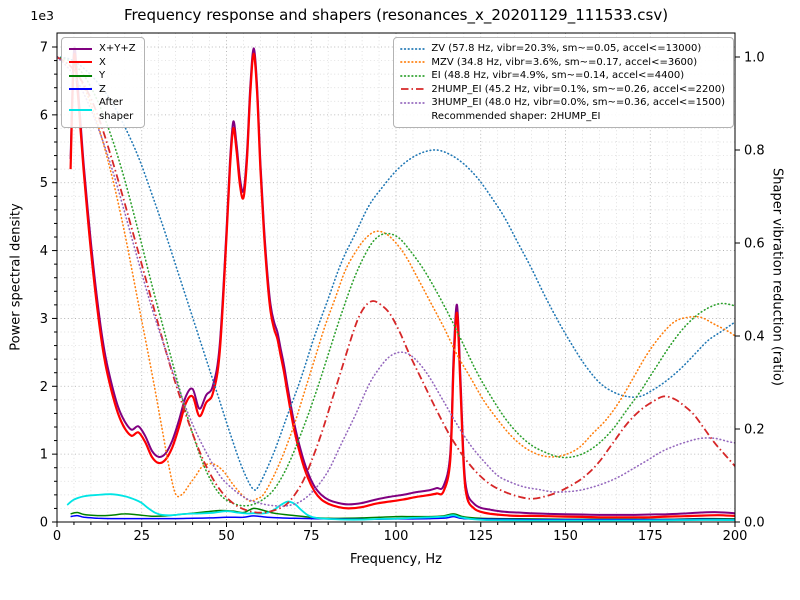 The width and height of the screenshot is (800, 600). I want to click on svg-text: 5, so click(44, 183).